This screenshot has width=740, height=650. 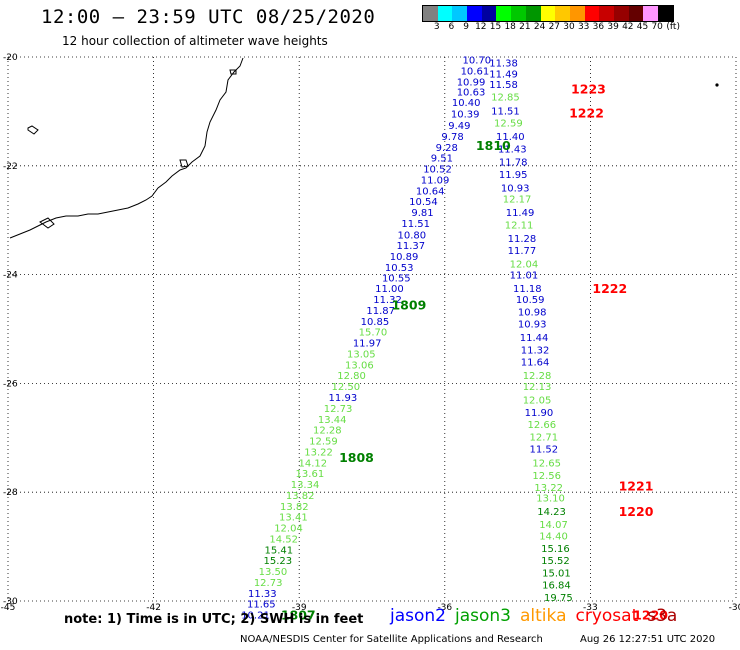 I want to click on legend-item-altika: altika, so click(x=543, y=616).